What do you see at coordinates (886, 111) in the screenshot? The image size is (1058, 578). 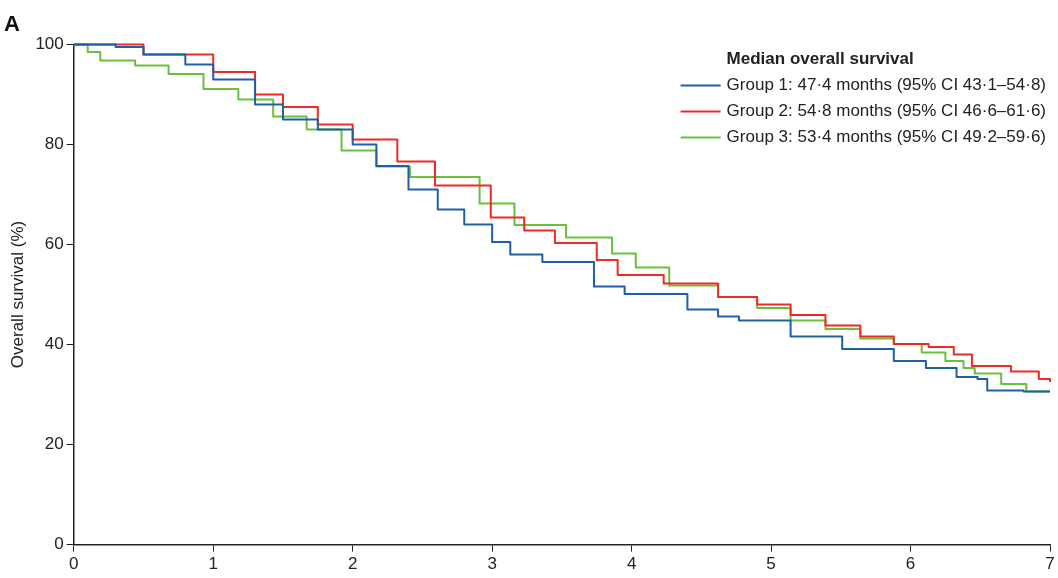 I see `legend-label: Group 2: 54·8 months (95% CI 46·6–61·6)` at bounding box center [886, 111].